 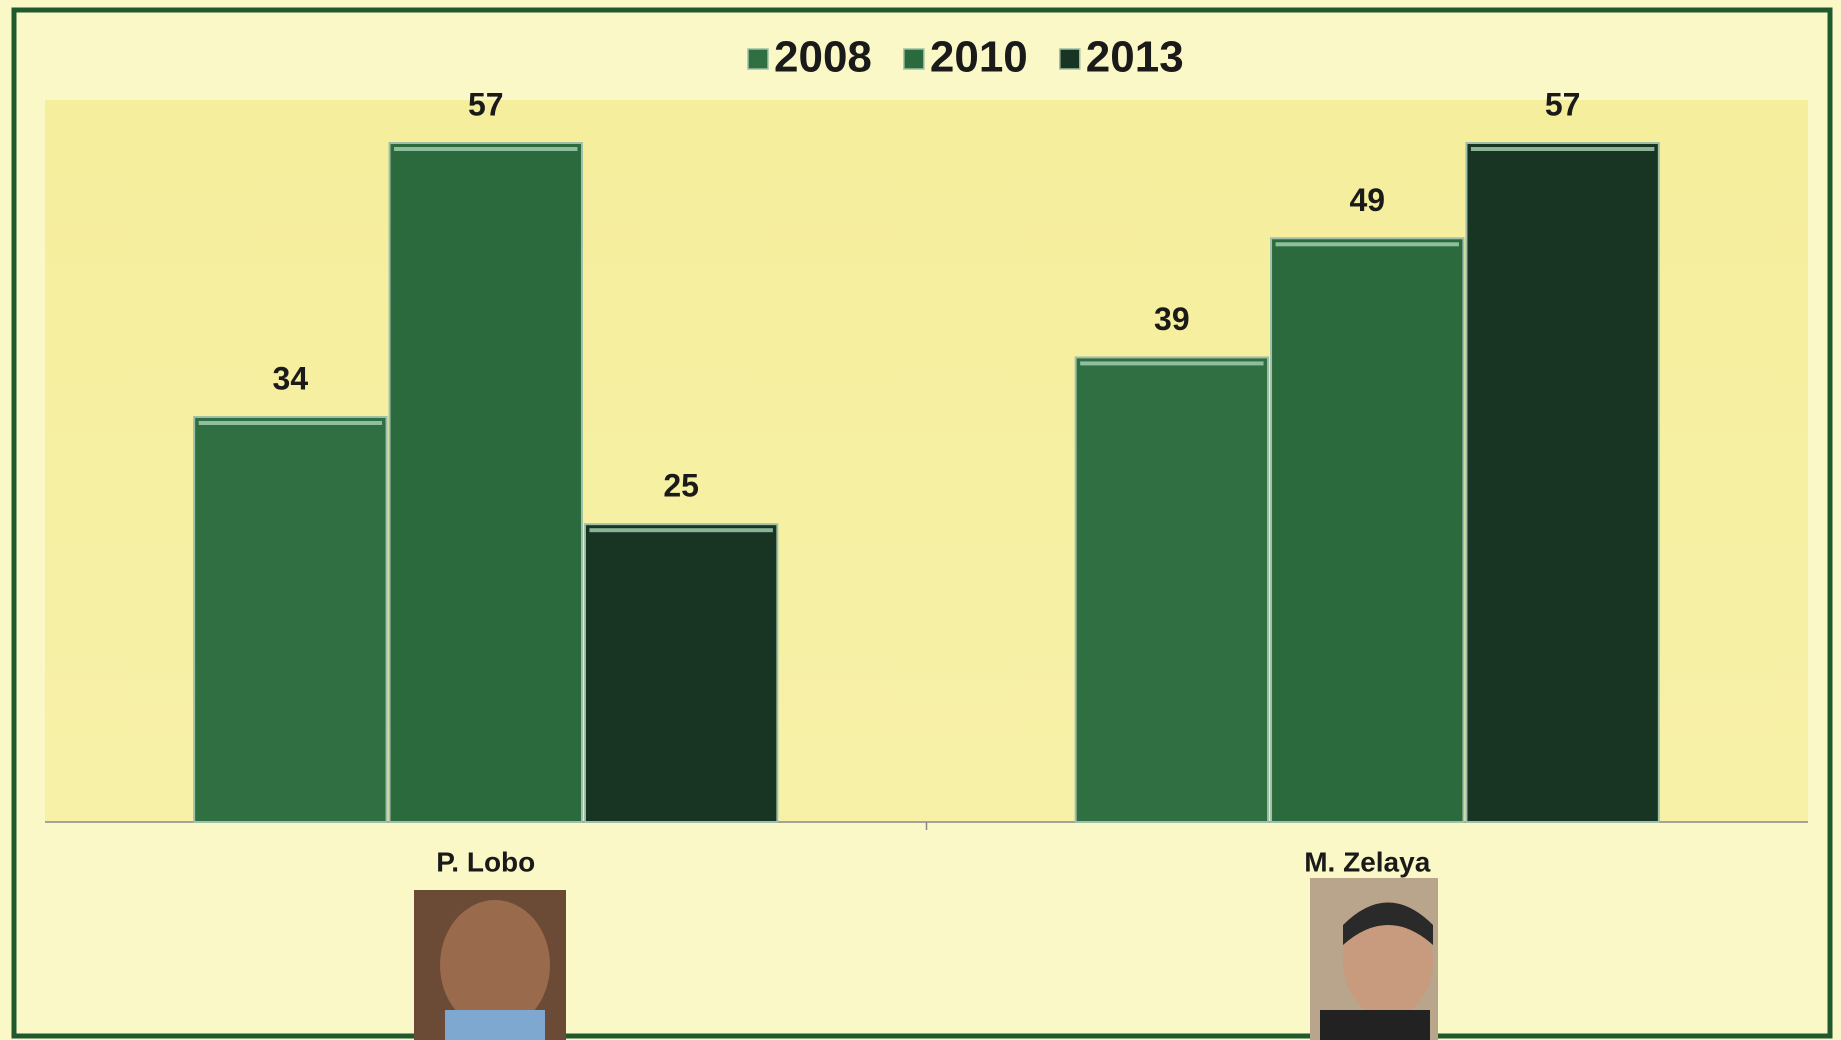 What do you see at coordinates (979, 57) in the screenshot?
I see `legend-label: 2010` at bounding box center [979, 57].